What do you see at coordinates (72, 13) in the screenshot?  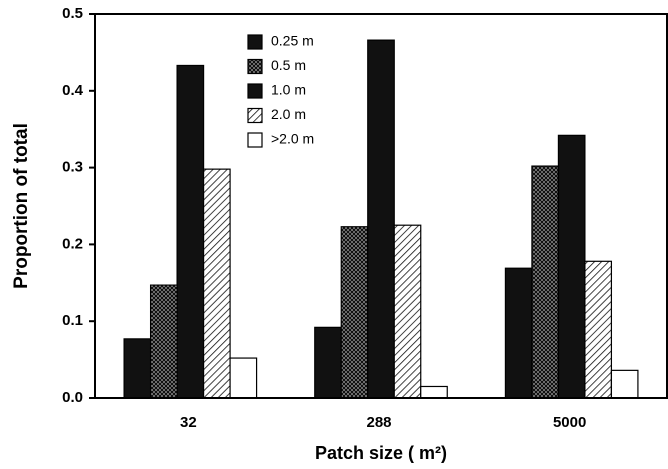 I see `y-tick-label: 0.5` at bounding box center [72, 13].